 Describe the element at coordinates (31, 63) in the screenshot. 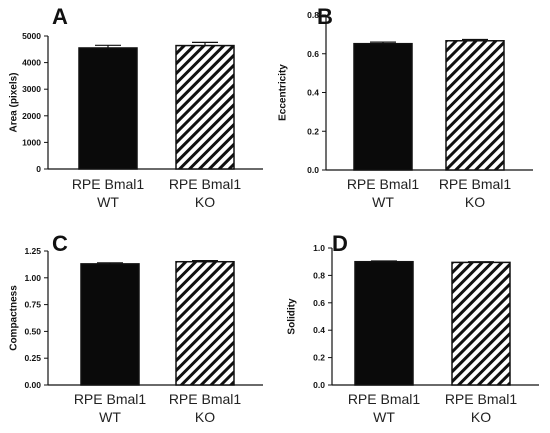

I see `y-tick-label: 4000` at that location.